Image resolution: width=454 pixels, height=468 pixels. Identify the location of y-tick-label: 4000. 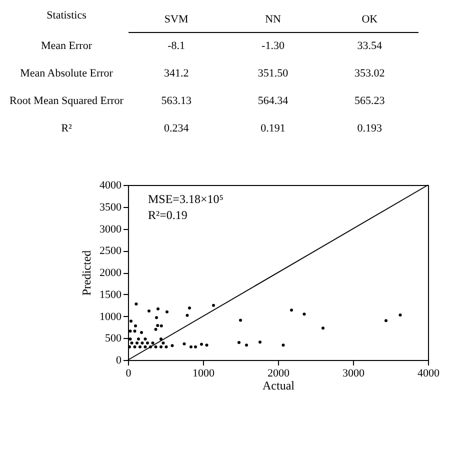
(111, 186).